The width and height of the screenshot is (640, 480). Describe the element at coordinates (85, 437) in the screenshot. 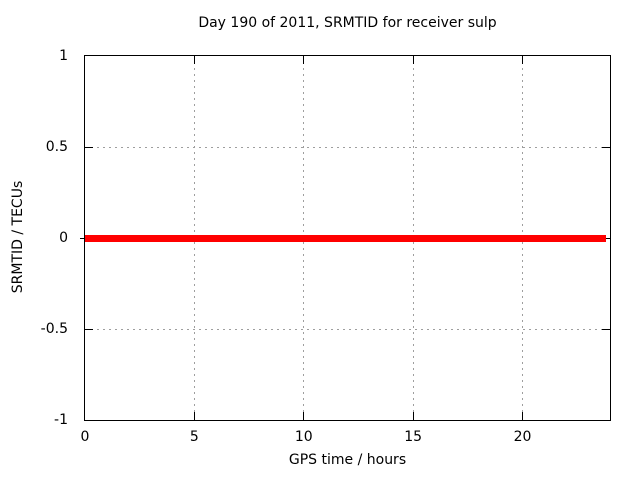

I see `x-tick-label: 0` at that location.